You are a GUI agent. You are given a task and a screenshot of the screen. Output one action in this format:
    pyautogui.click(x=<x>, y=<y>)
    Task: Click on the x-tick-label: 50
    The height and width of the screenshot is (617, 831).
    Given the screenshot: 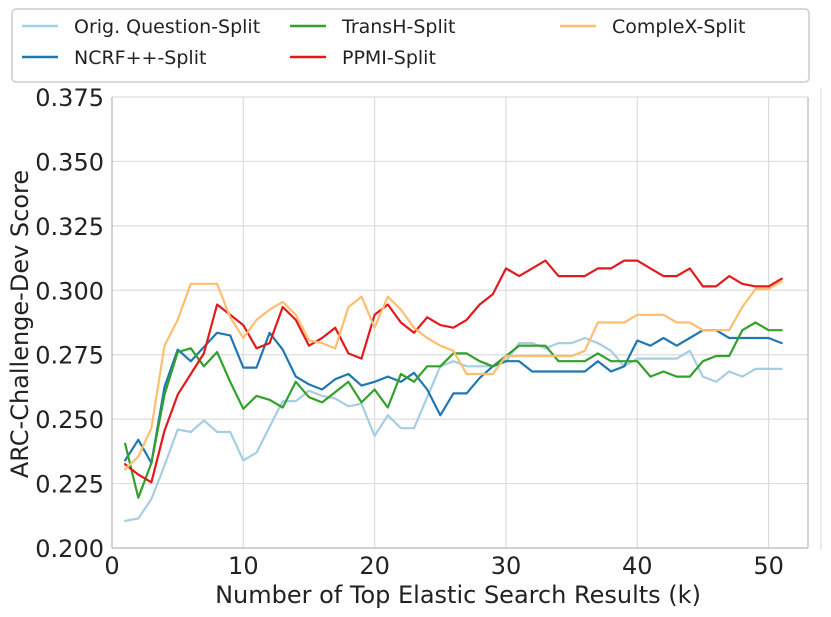 What is the action you would take?
    pyautogui.click(x=768, y=566)
    